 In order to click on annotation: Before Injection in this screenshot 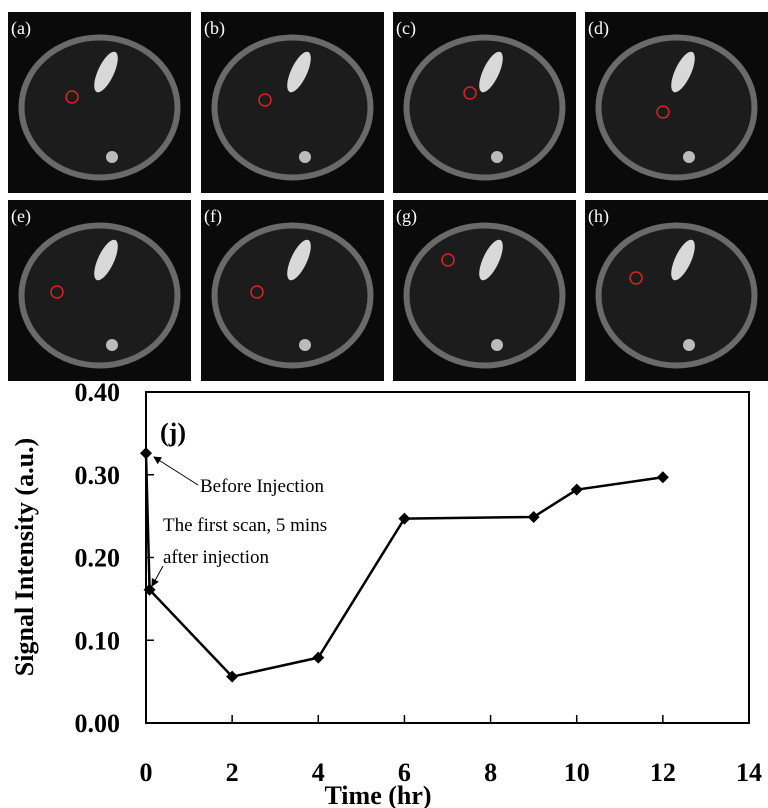, I will do `click(262, 486)`.